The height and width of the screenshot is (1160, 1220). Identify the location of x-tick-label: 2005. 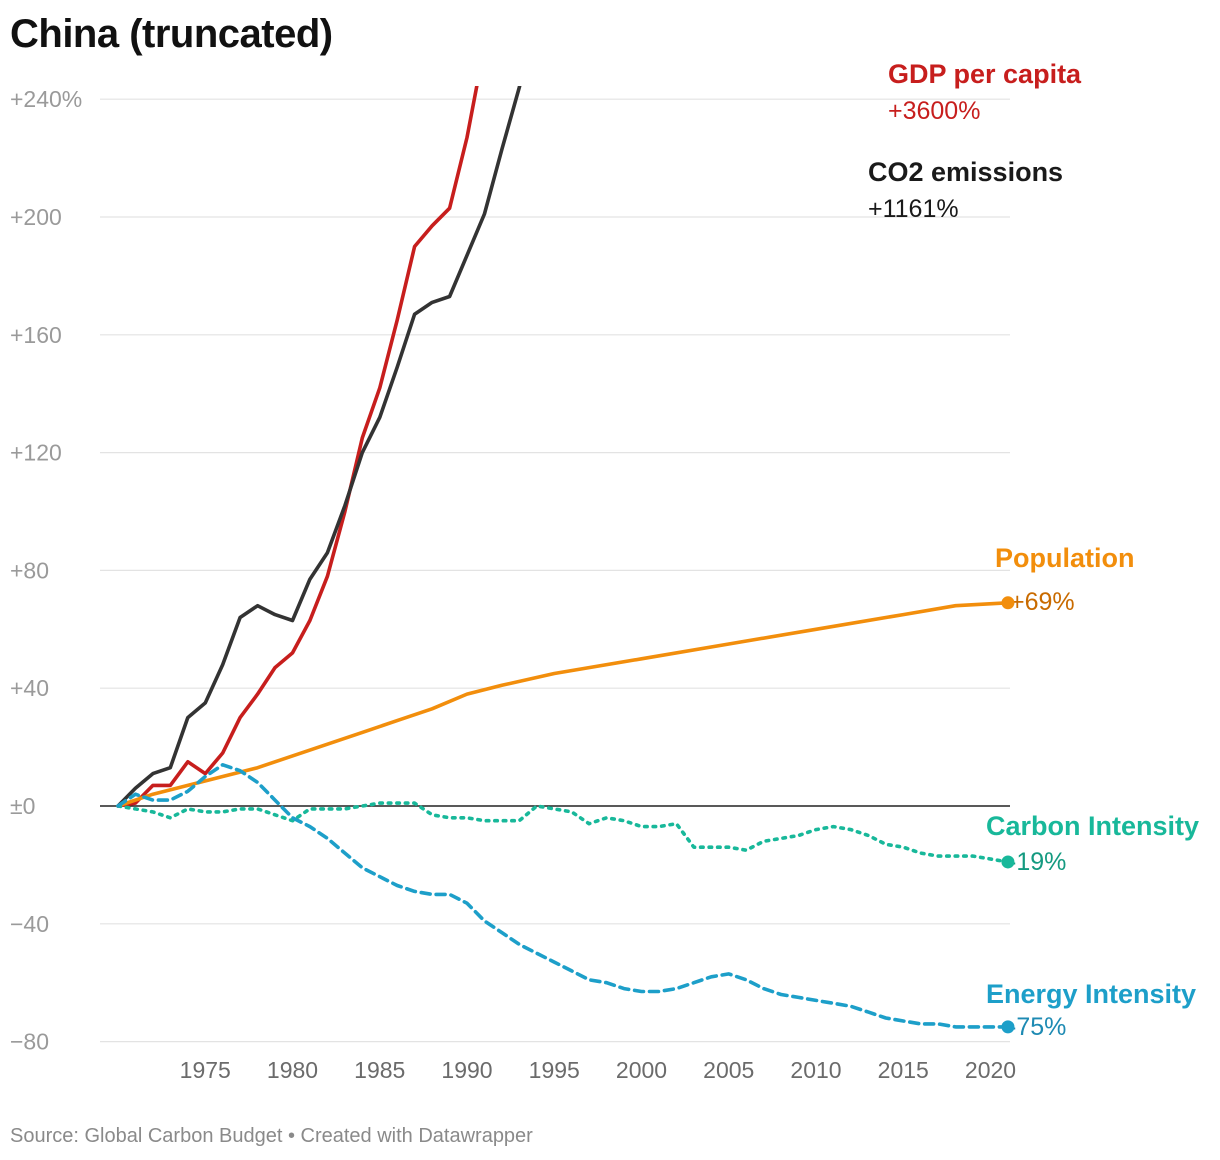
(728, 1070).